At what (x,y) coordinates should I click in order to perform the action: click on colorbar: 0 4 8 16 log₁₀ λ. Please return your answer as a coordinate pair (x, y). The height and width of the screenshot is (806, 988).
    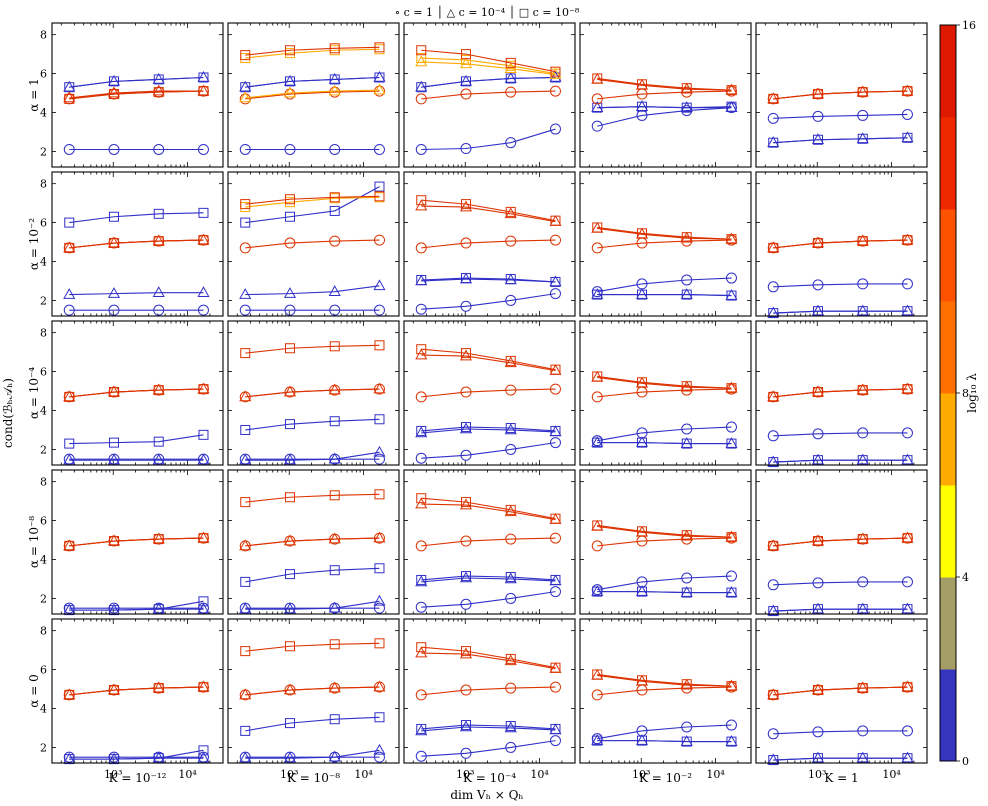
    Looking at the image, I should click on (959, 393).